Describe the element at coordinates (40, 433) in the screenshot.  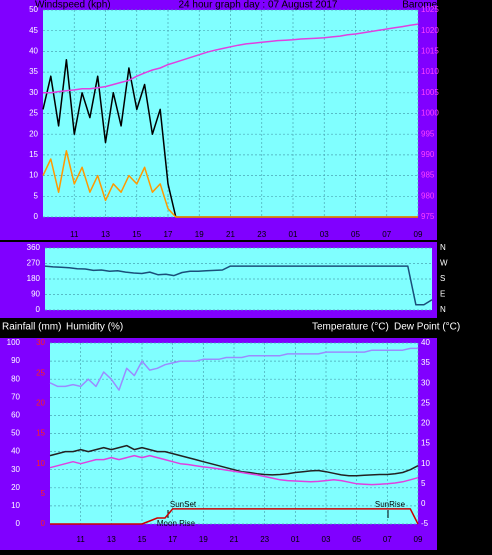
I see `y3-tick-label: 15` at that location.